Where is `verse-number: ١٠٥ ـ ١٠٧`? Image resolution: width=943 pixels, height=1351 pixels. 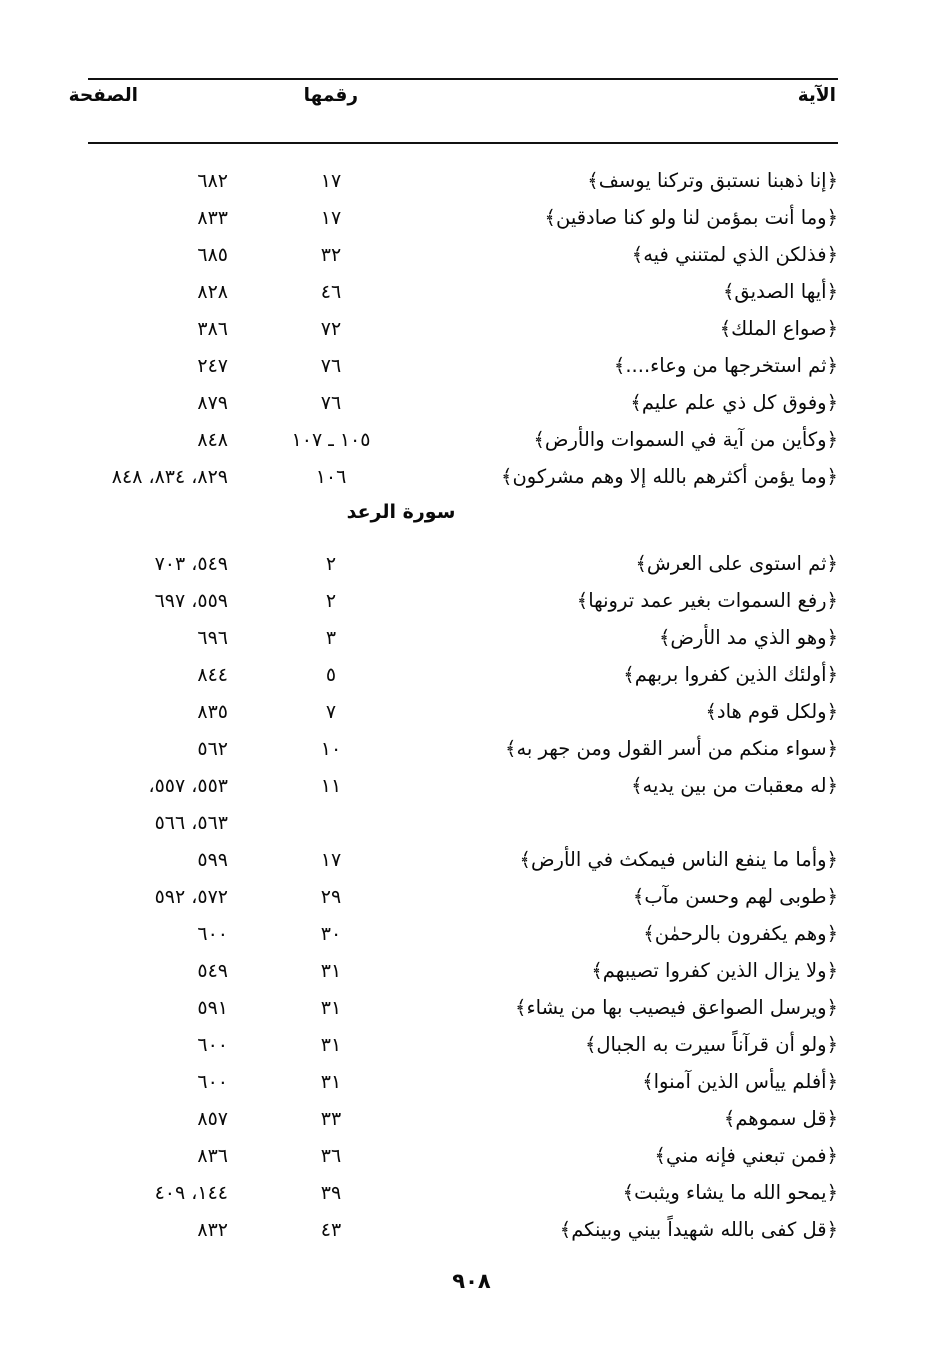 verse-number: ١٠٥ ـ ١٠٧ is located at coordinates (331, 440).